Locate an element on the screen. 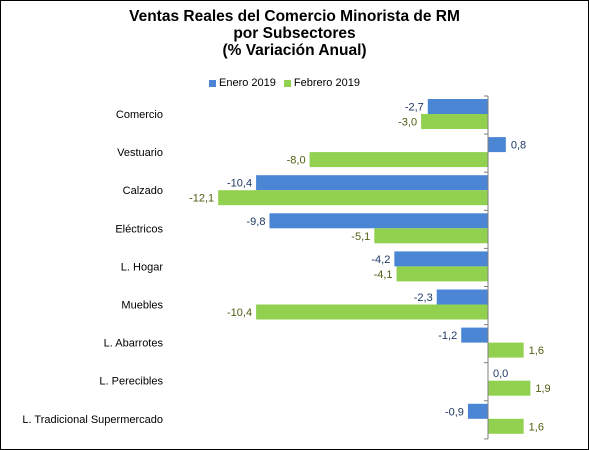 Image resolution: width=589 pixels, height=450 pixels. data-label: -0,9 is located at coordinates (454, 412).